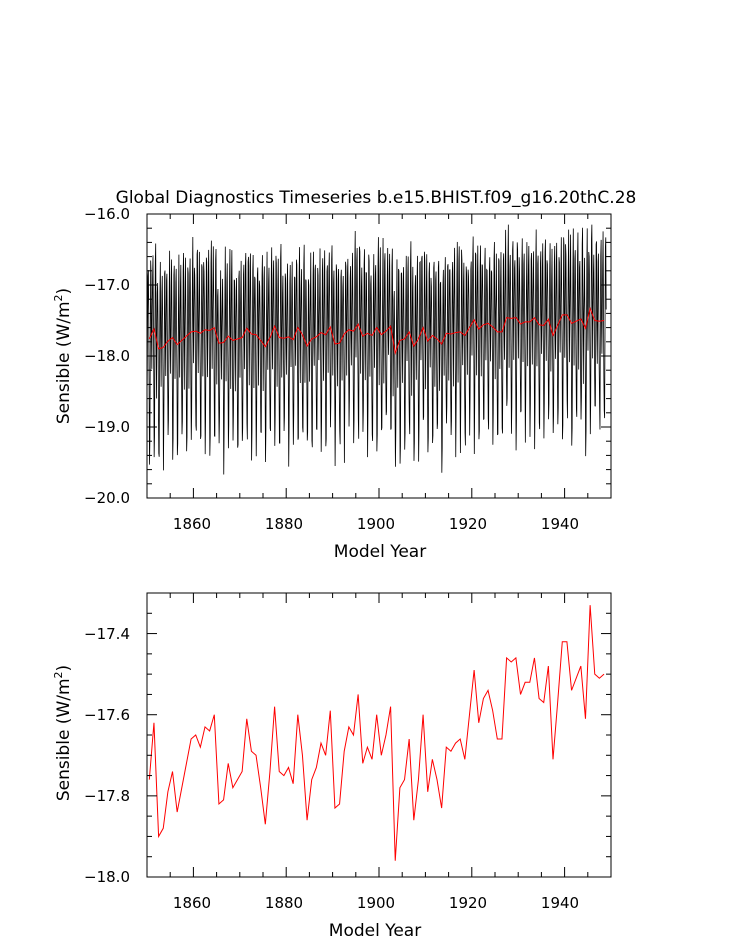 The width and height of the screenshot is (733, 949). Describe the element at coordinates (58, 674) in the screenshot. I see `bottom-y-axis-title-superscript: 2` at that location.